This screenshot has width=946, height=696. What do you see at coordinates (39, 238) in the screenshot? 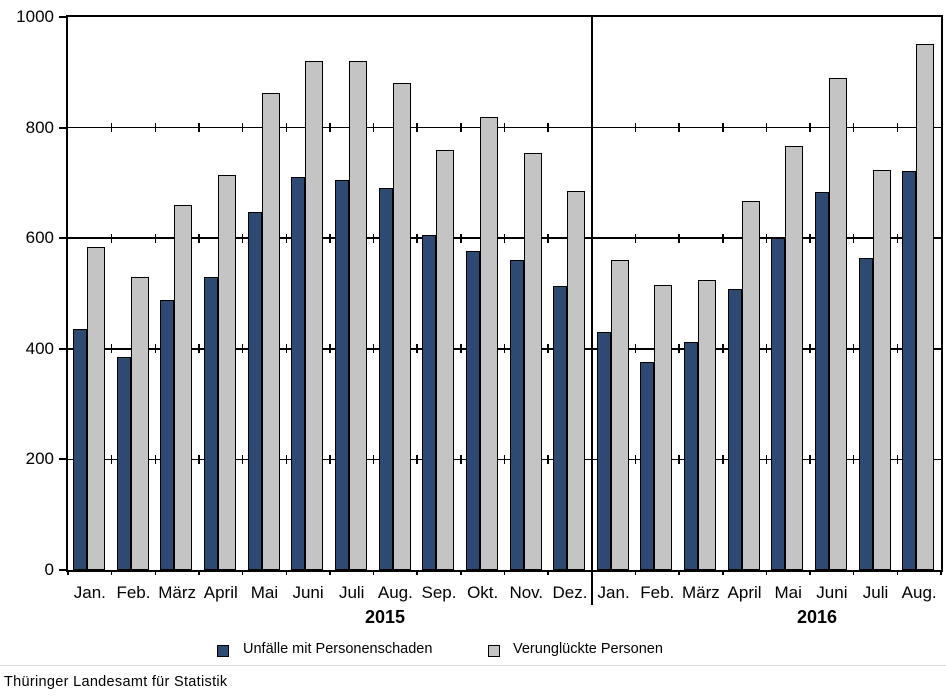
I see `y-tick-label: 600` at bounding box center [39, 238].